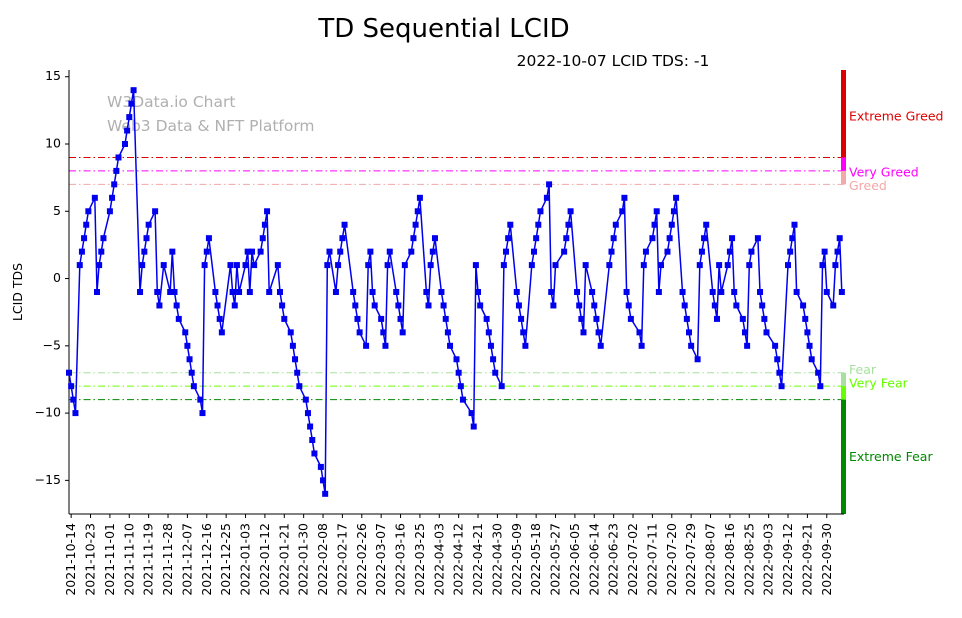  What do you see at coordinates (843, 114) in the screenshot?
I see `threshold-band-extreme-greed` at bounding box center [843, 114].